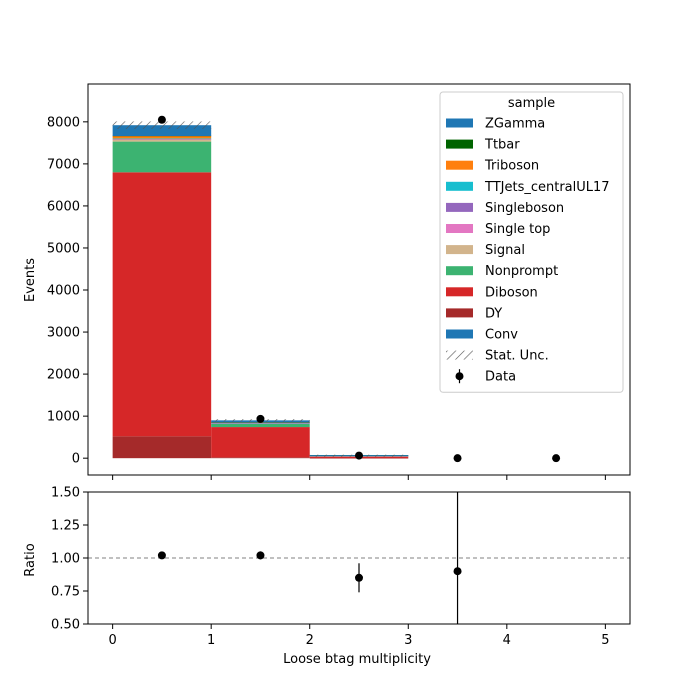 The image size is (700, 700). I want to click on legend-swatch-single-top, so click(459, 228).